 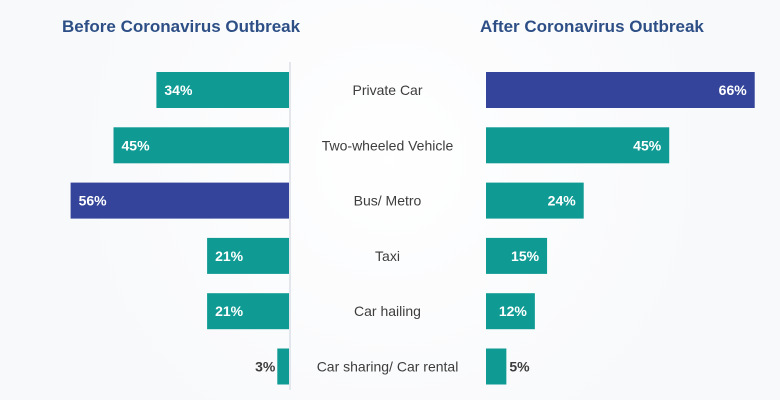 What do you see at coordinates (733, 90) in the screenshot?
I see `after-value-label: 66%` at bounding box center [733, 90].